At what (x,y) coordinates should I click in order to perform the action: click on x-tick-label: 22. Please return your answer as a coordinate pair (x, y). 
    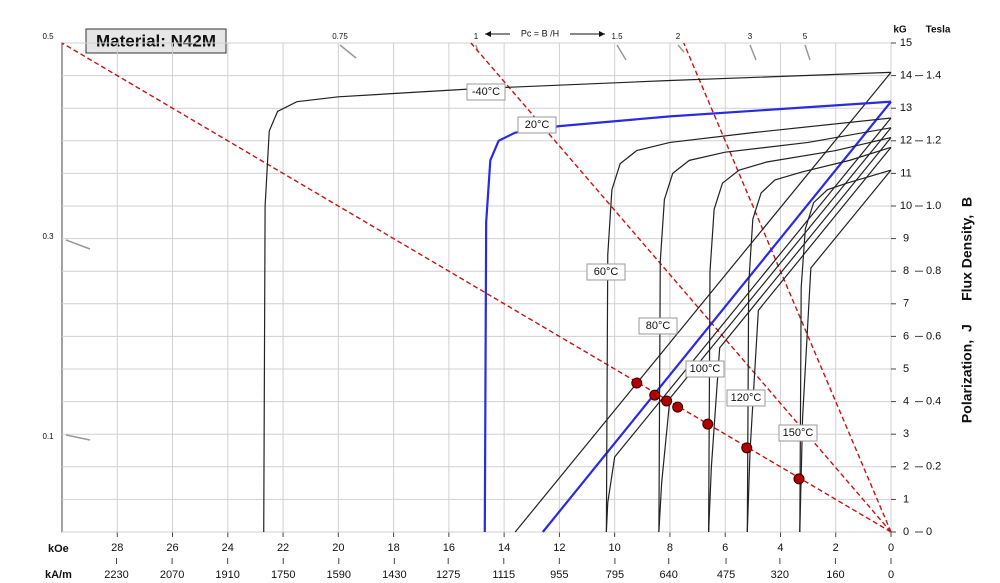
    Looking at the image, I should click on (283, 548).